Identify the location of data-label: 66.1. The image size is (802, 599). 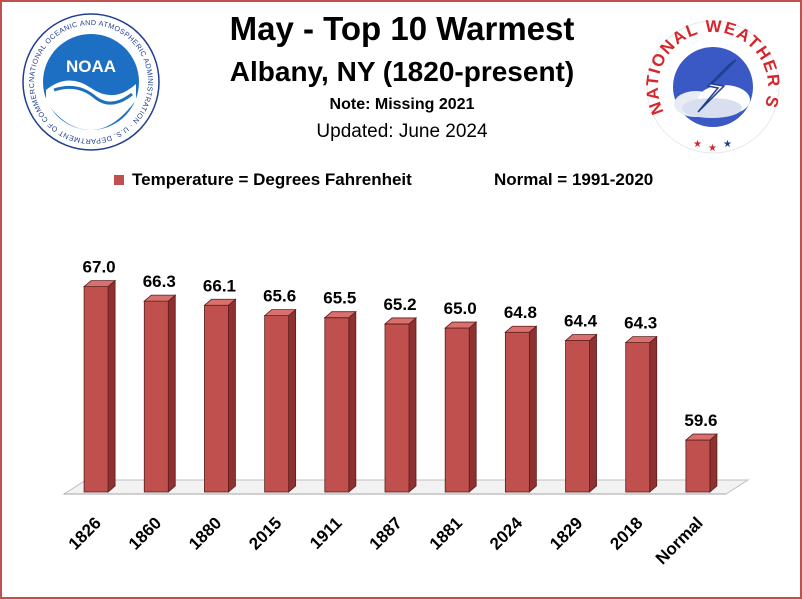
(219, 285).